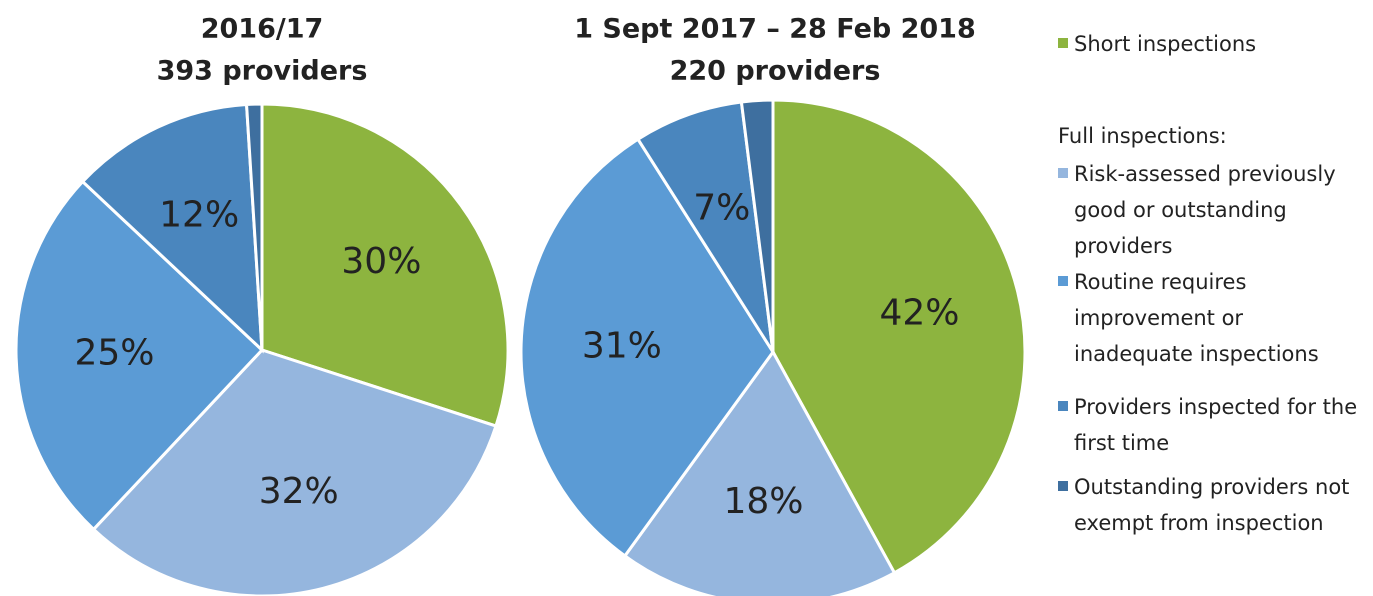 The height and width of the screenshot is (596, 1373). What do you see at coordinates (114, 353) in the screenshot?
I see `slice-label: 25%` at bounding box center [114, 353].